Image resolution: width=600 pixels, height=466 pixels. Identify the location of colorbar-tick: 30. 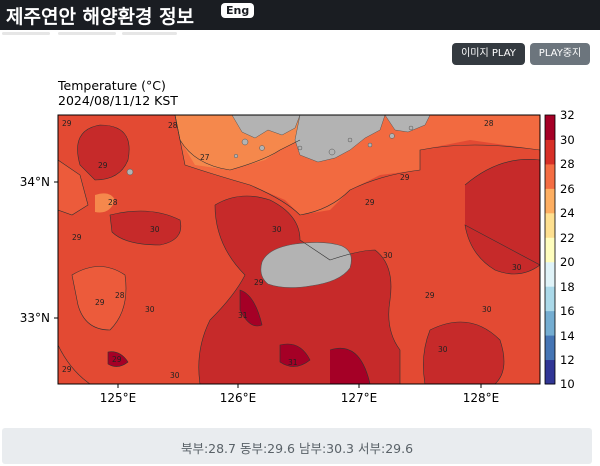
(567, 140).